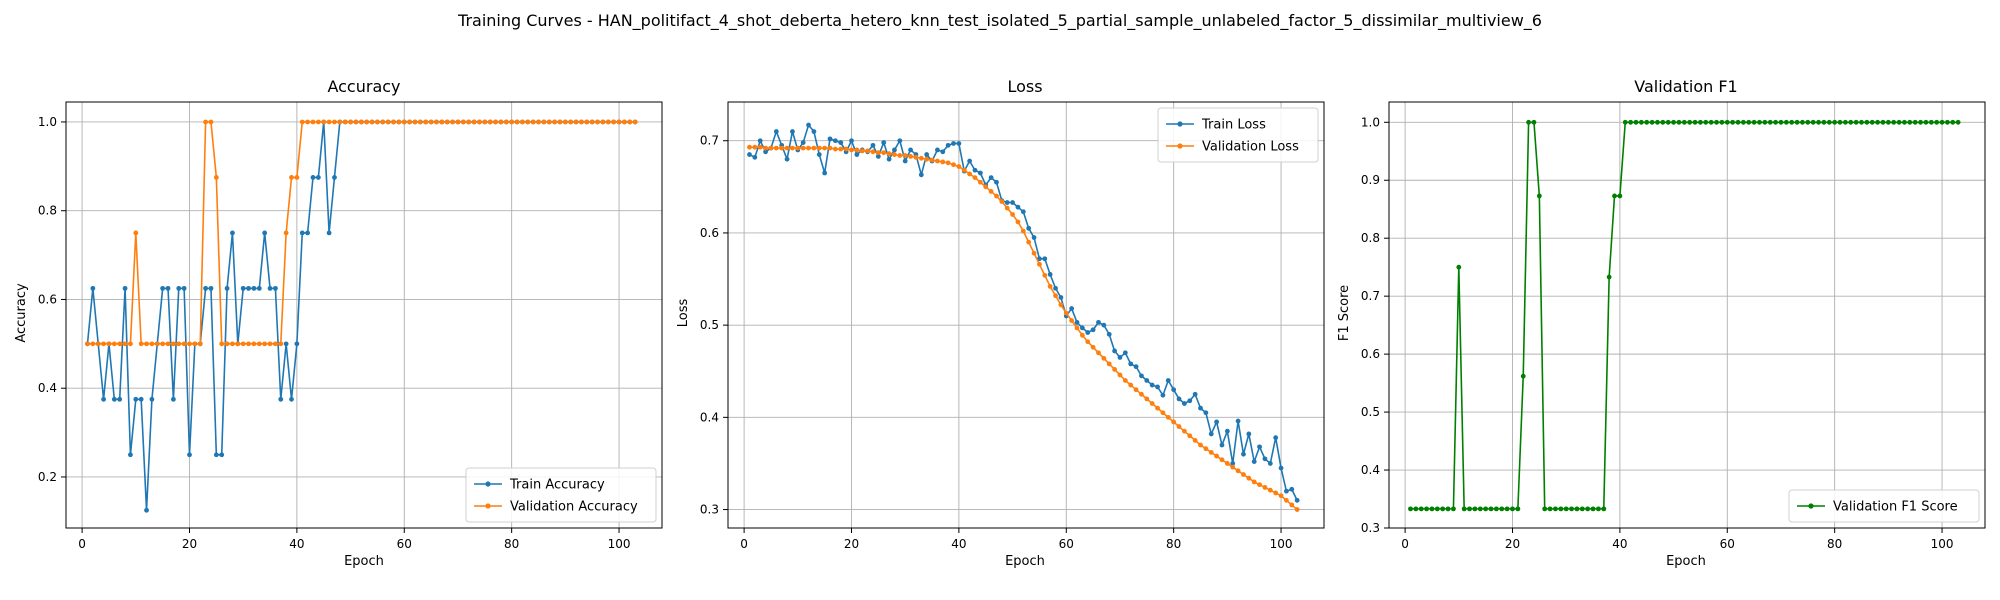 The width and height of the screenshot is (2000, 600). What do you see at coordinates (1370, 122) in the screenshot?
I see `y-tick-label: 1.0` at bounding box center [1370, 122].